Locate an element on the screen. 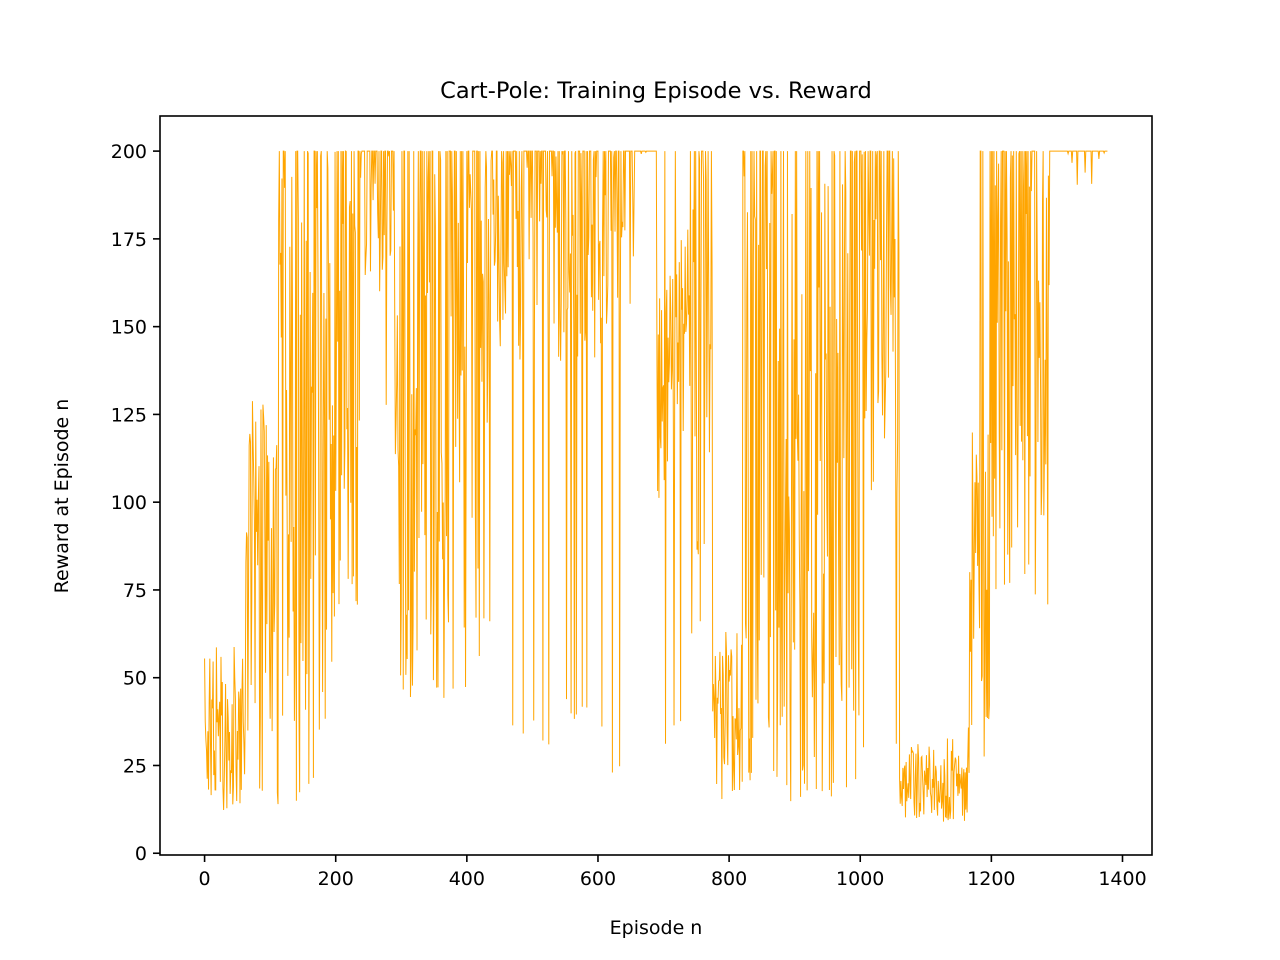 The width and height of the screenshot is (1280, 960). y-tick-label: 75 is located at coordinates (135, 591).